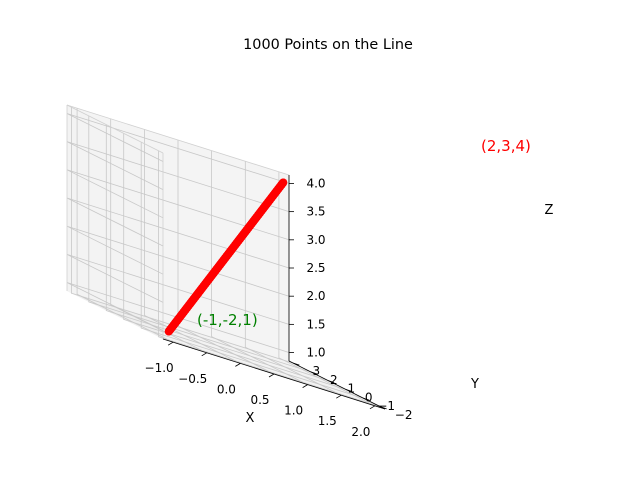 This screenshot has width=640, height=480. What do you see at coordinates (226, 389) in the screenshot?
I see `x-tick-label: 0.0` at bounding box center [226, 389].